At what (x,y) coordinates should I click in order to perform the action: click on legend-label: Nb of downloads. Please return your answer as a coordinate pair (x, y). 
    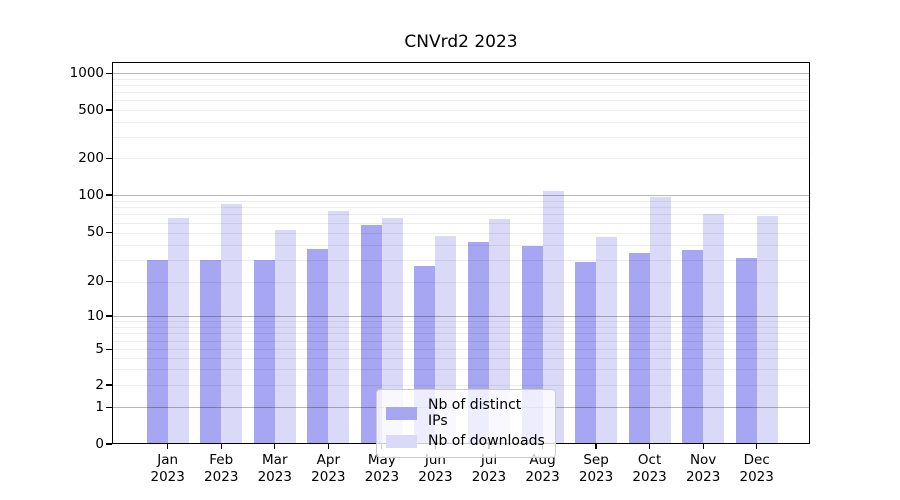
    Looking at the image, I should click on (486, 441).